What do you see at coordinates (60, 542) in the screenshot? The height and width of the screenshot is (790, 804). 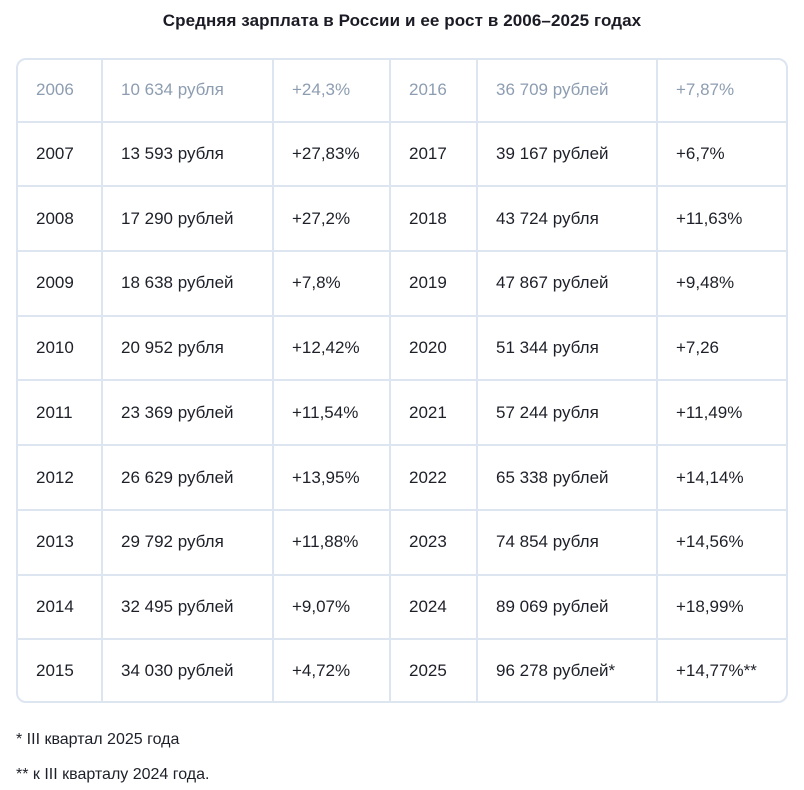 I see `year-cell: 2013` at bounding box center [60, 542].